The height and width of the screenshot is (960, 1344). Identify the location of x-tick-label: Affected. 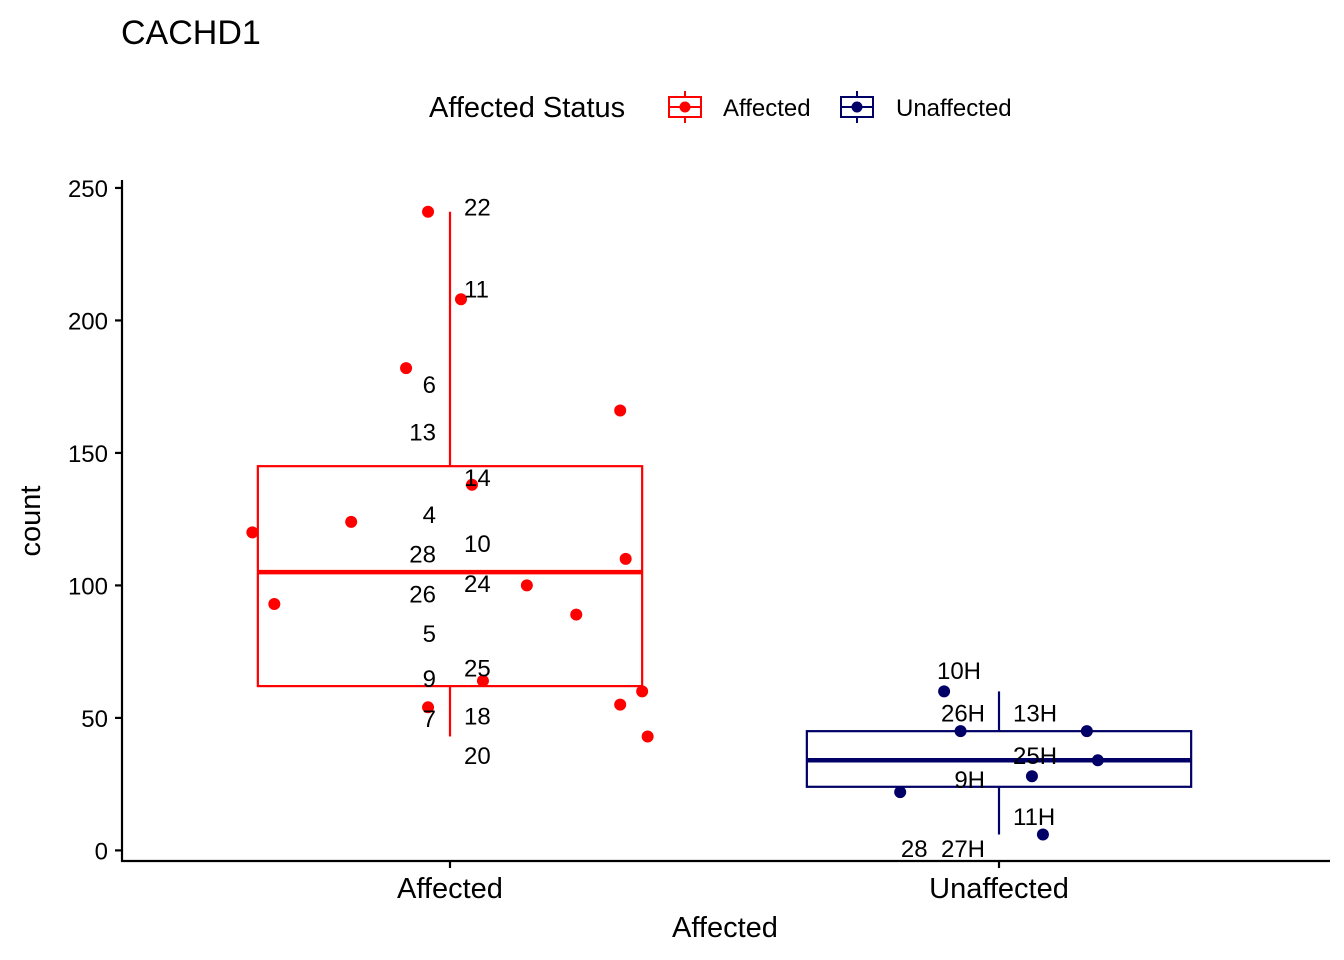
(450, 889).